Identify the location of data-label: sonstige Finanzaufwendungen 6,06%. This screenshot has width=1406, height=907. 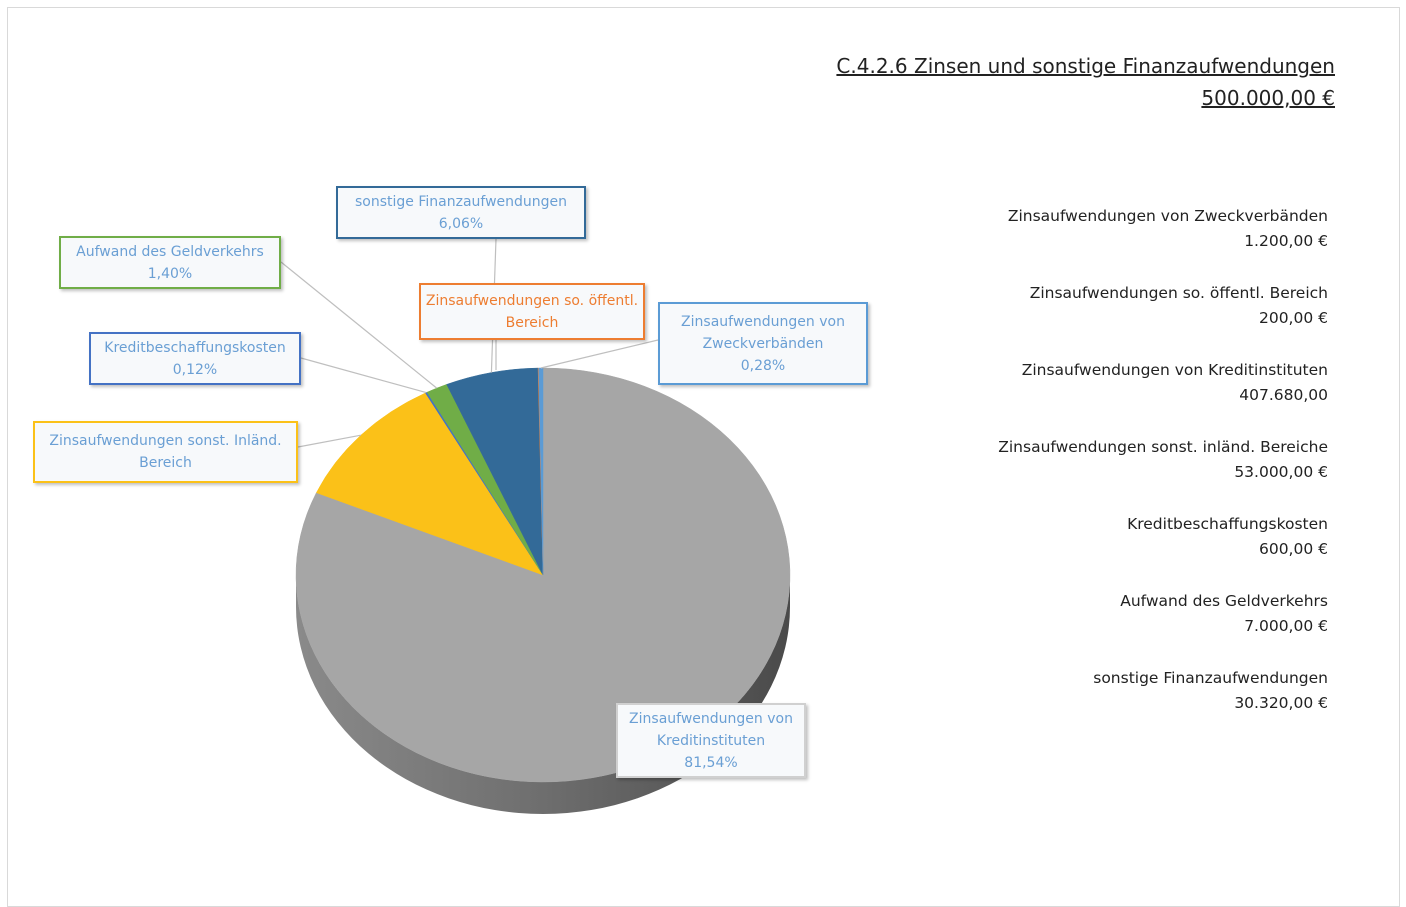
(461, 212).